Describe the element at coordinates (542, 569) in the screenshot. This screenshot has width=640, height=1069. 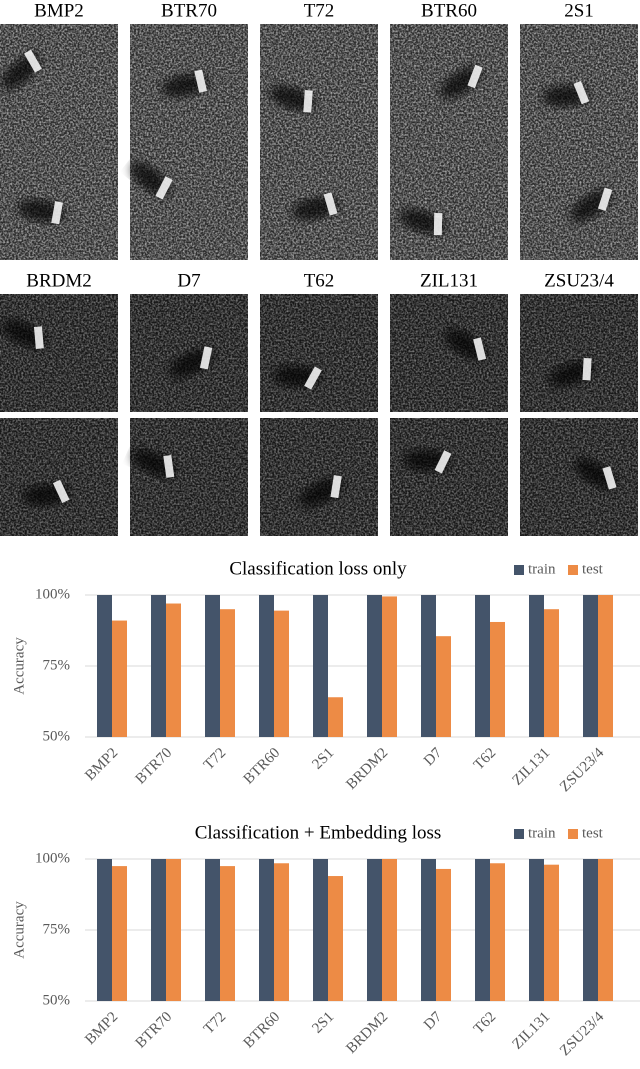
I see `legend-label: train` at that location.